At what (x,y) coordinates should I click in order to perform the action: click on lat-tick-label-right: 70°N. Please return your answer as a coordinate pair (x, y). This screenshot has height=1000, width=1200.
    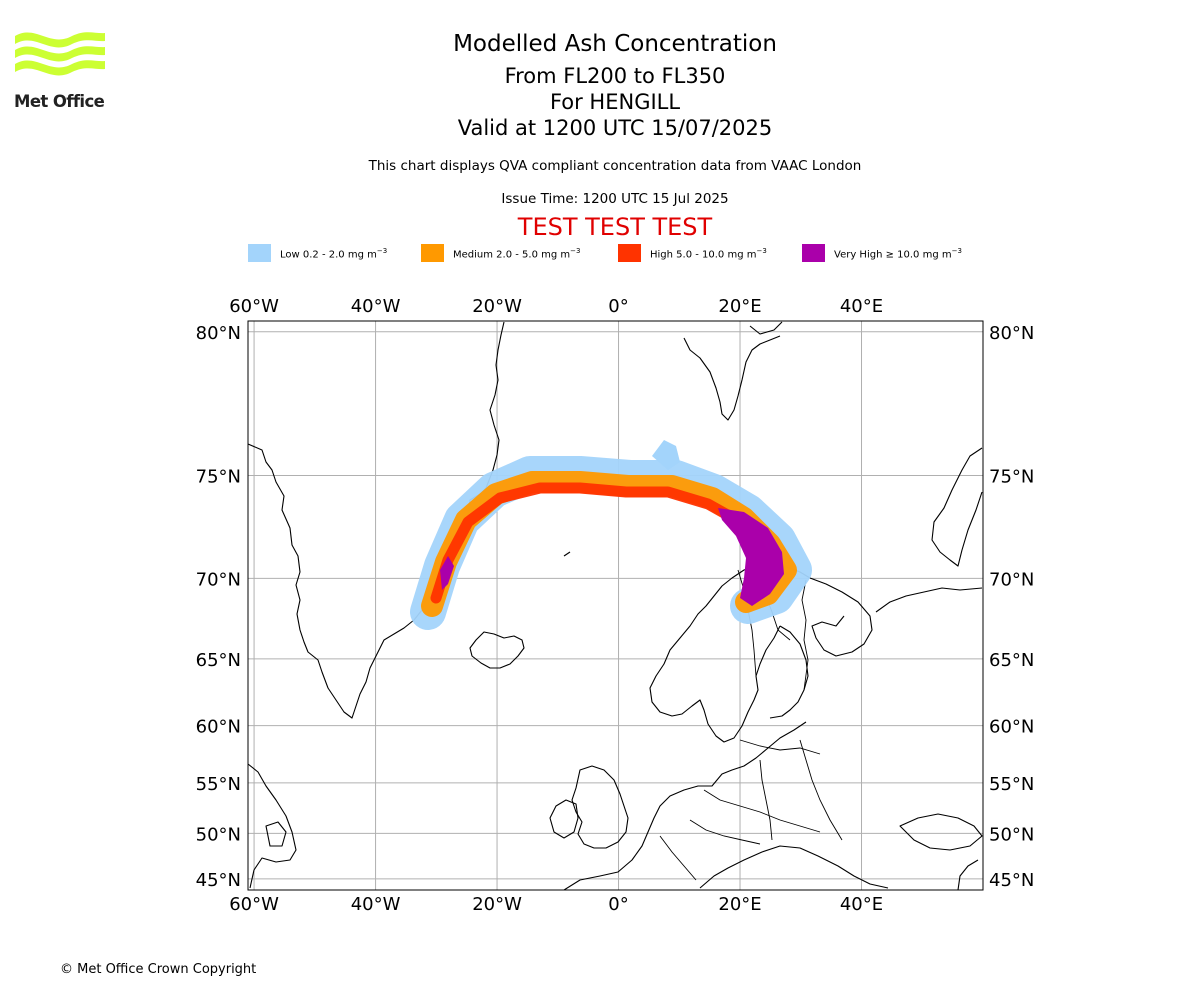
    Looking at the image, I should click on (1011, 579).